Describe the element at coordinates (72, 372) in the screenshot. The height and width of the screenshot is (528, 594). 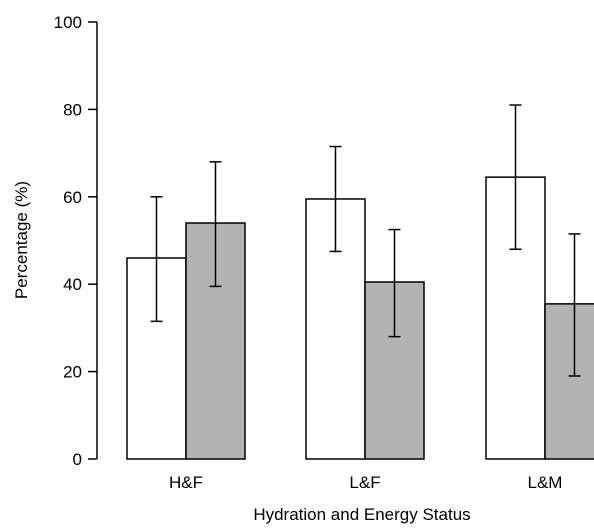
I see `y-tick-label-20: 20` at that location.